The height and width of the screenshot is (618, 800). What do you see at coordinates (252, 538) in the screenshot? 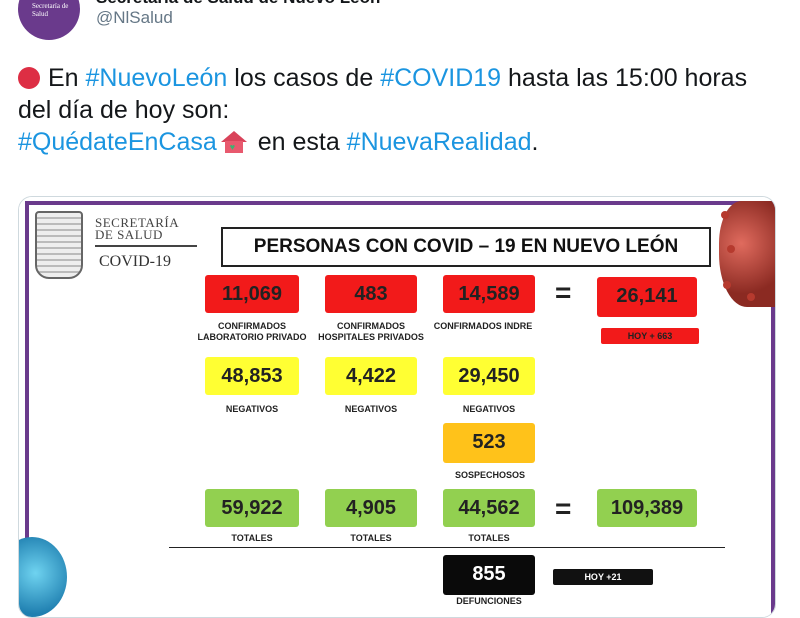
I see `totals-private-lab-caption: TOTALES` at bounding box center [252, 538].